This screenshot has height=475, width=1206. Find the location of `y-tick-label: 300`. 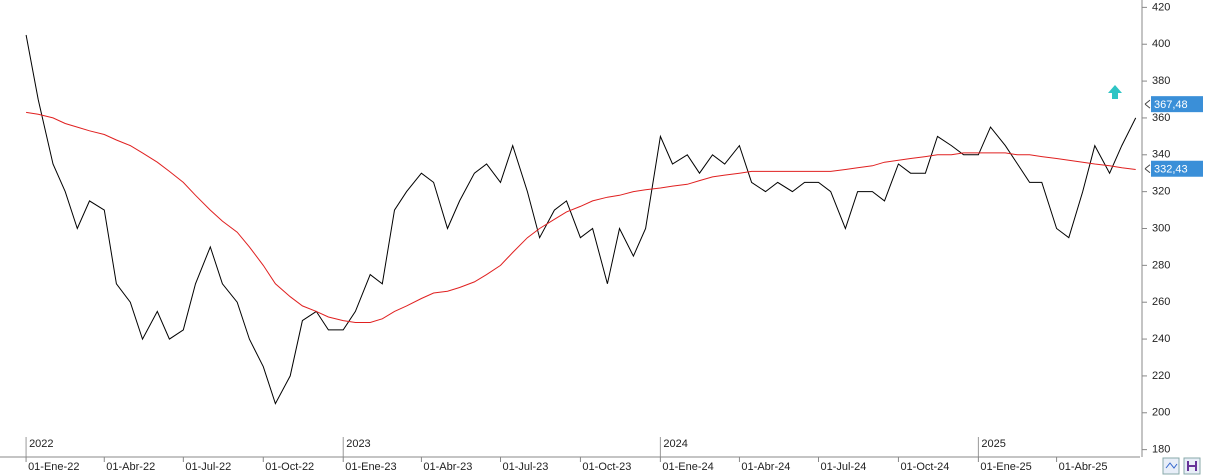

y-tick-label: 300 is located at coordinates (1161, 228).